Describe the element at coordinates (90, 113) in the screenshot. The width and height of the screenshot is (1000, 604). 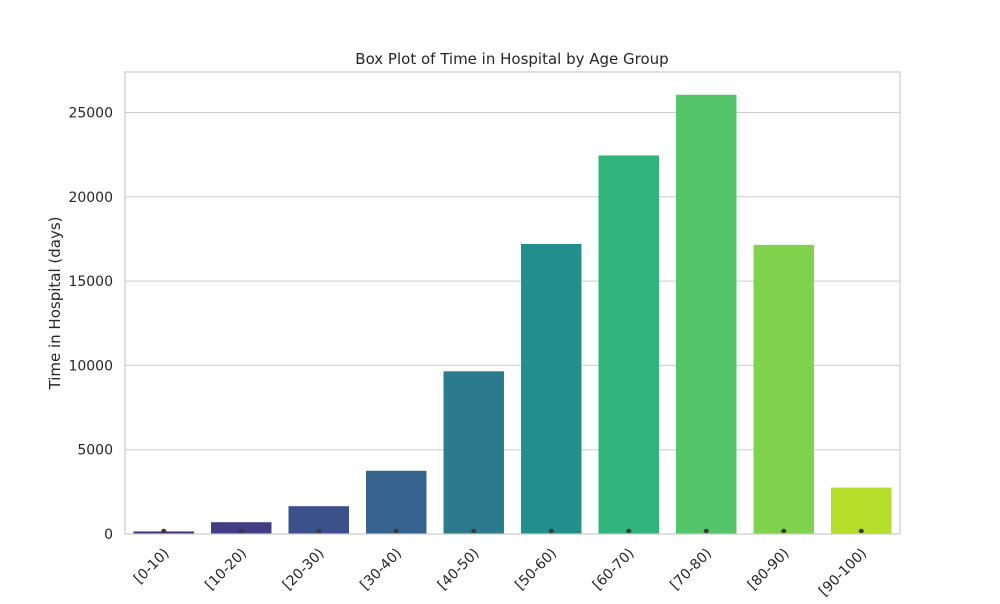
I see `y-tick-label: 25000` at that location.